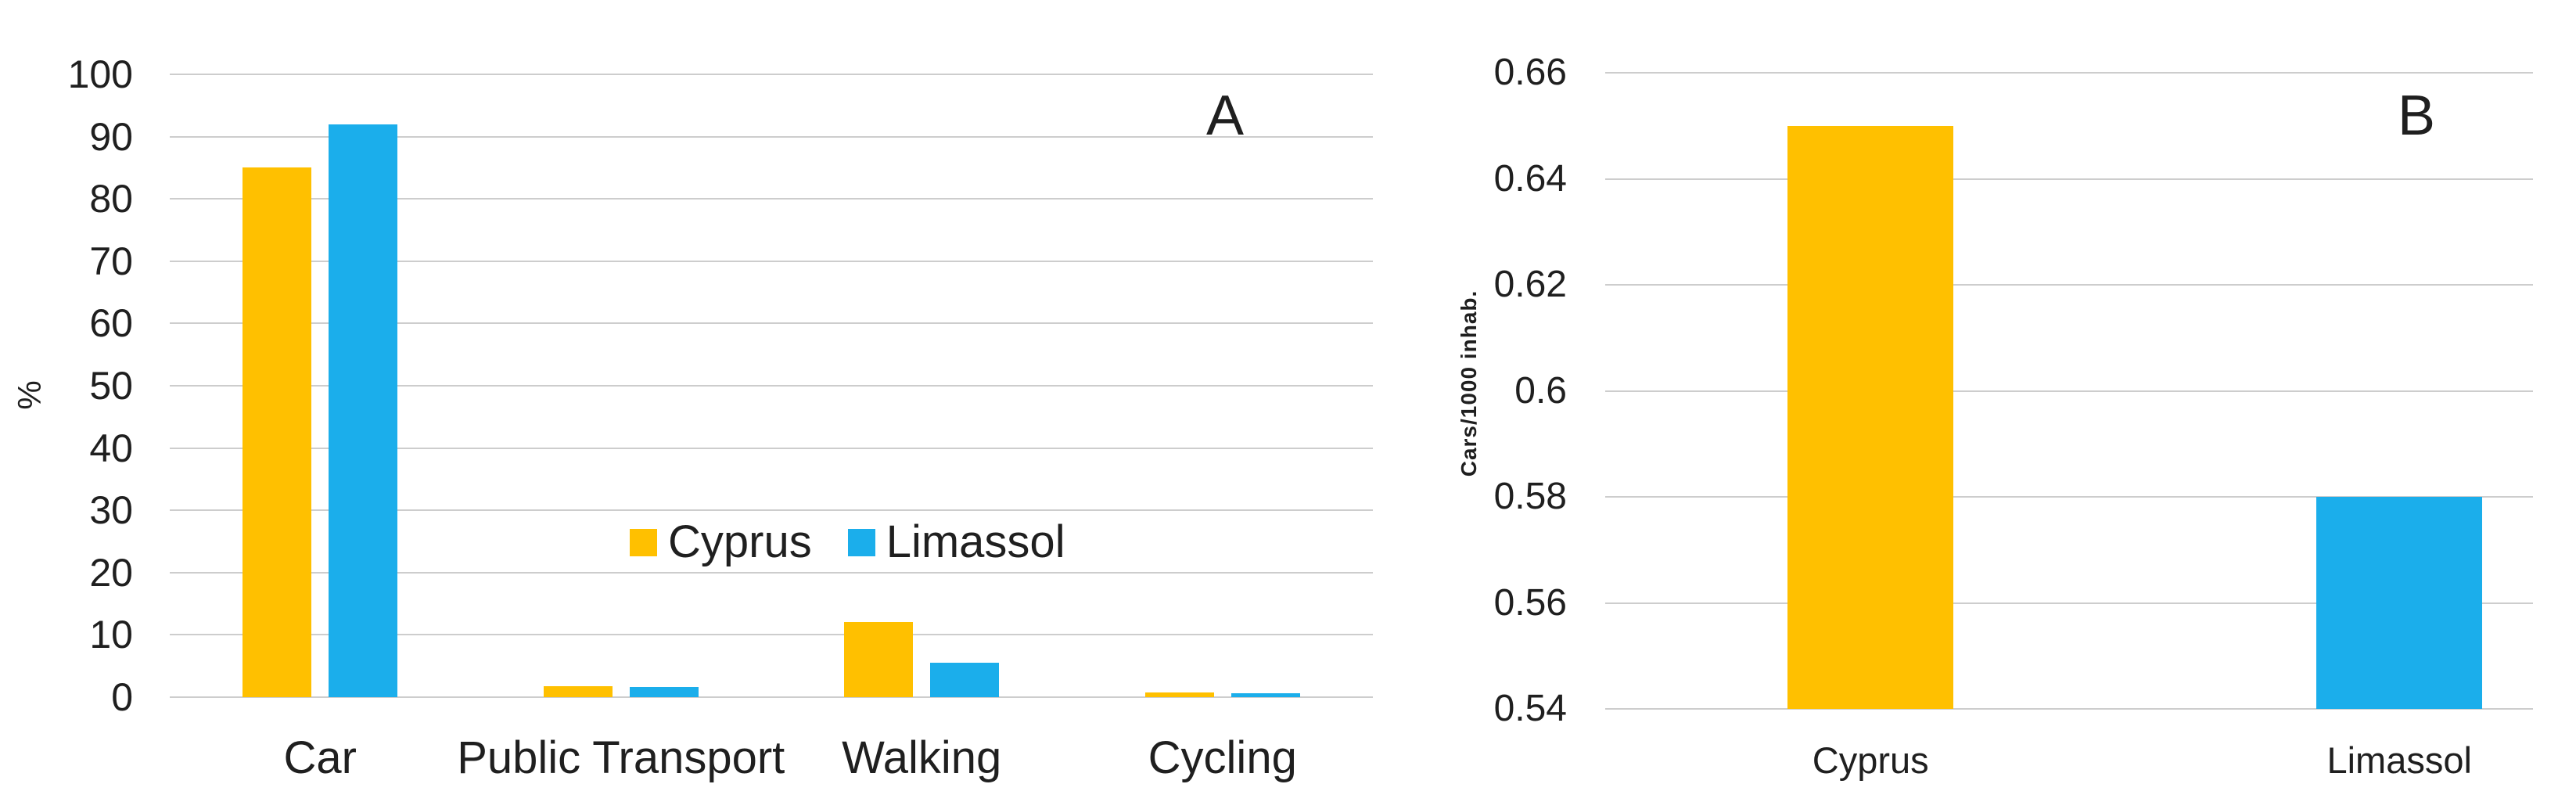 The height and width of the screenshot is (802, 2576). I want to click on gridline-0.58, so click(2069, 497).